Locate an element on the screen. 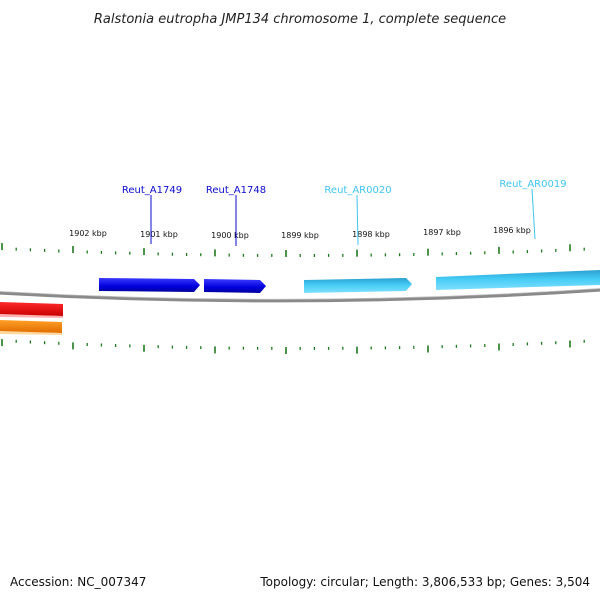 This screenshot has height=600, width=600. reverse-feature-orange is located at coordinates (31, 327).